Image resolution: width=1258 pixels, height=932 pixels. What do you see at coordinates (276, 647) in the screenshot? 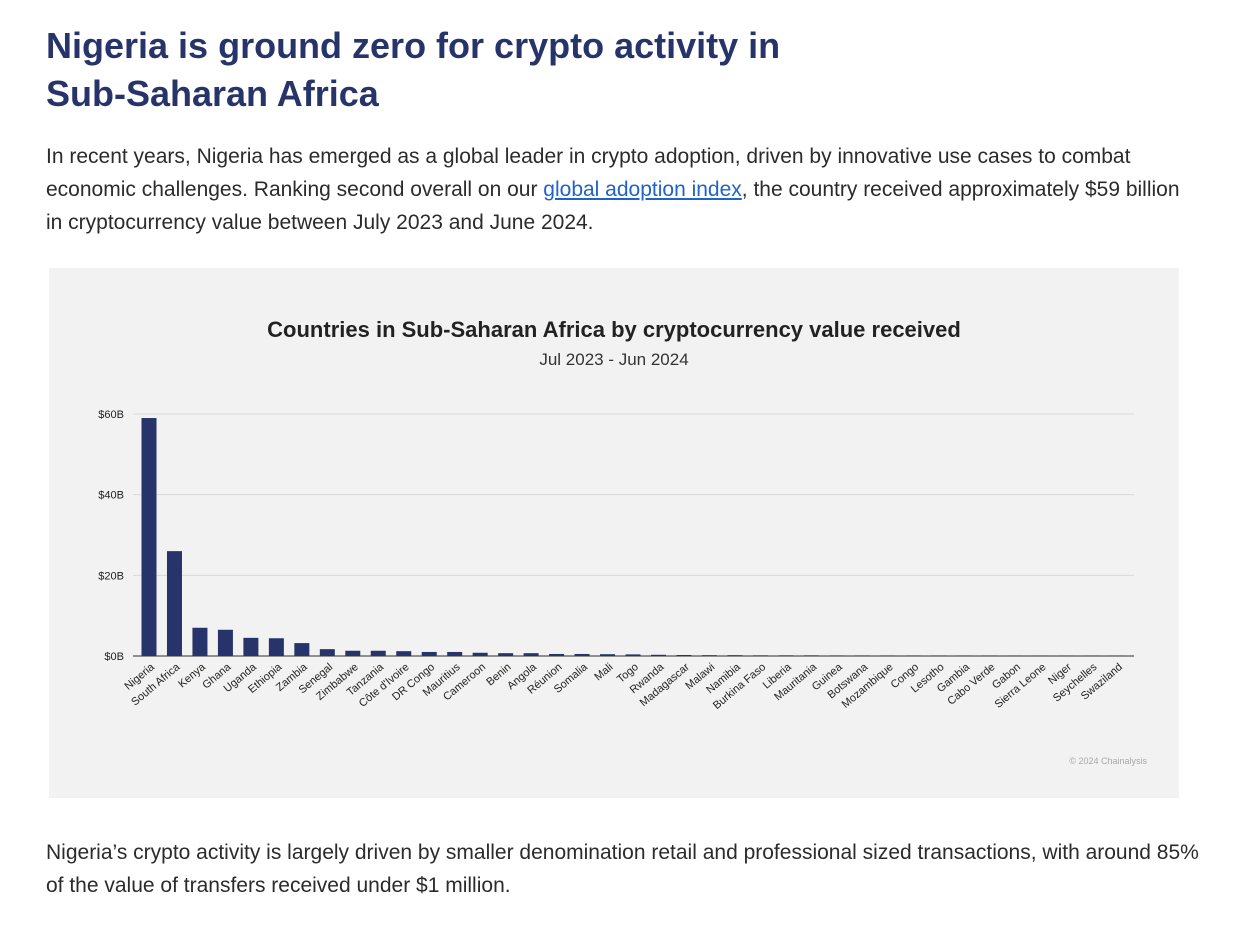
I see `bar-ethiopia` at bounding box center [276, 647].